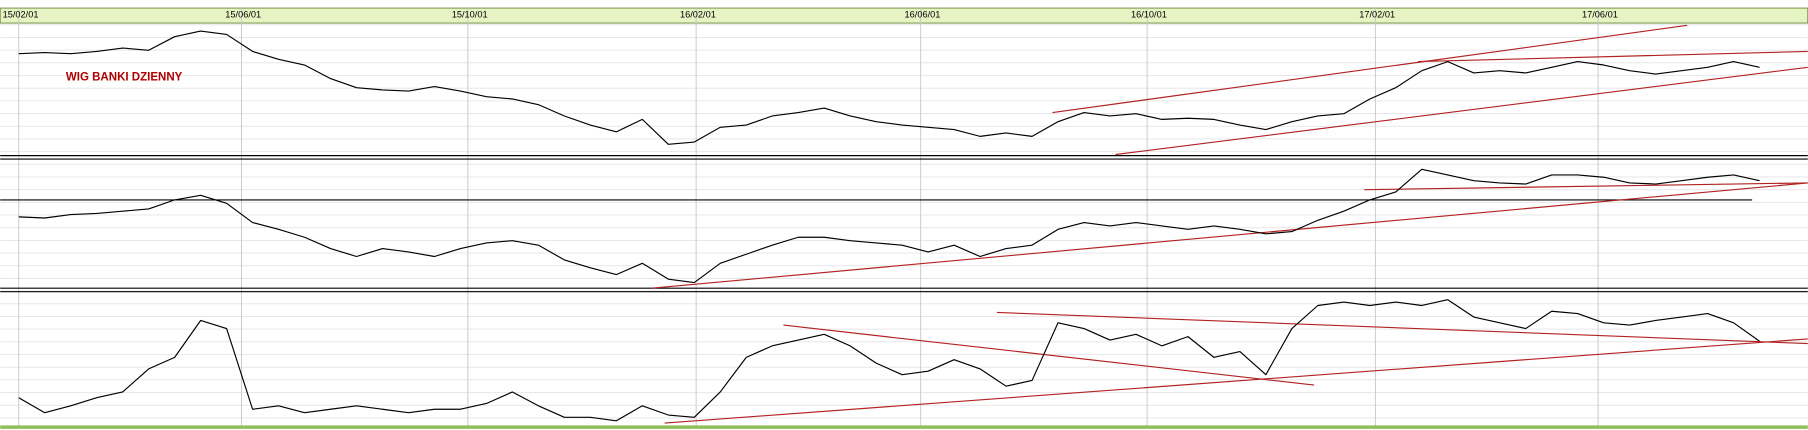 The image size is (1808, 430). What do you see at coordinates (698, 14) in the screenshot?
I see `x-tick-label: 16/02/01` at bounding box center [698, 14].